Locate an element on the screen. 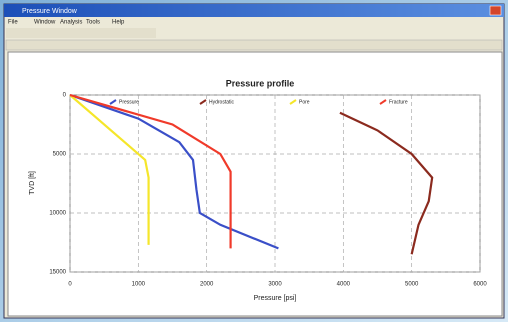 The width and height of the screenshot is (508, 322). x-tick-label: 0 is located at coordinates (70, 285).